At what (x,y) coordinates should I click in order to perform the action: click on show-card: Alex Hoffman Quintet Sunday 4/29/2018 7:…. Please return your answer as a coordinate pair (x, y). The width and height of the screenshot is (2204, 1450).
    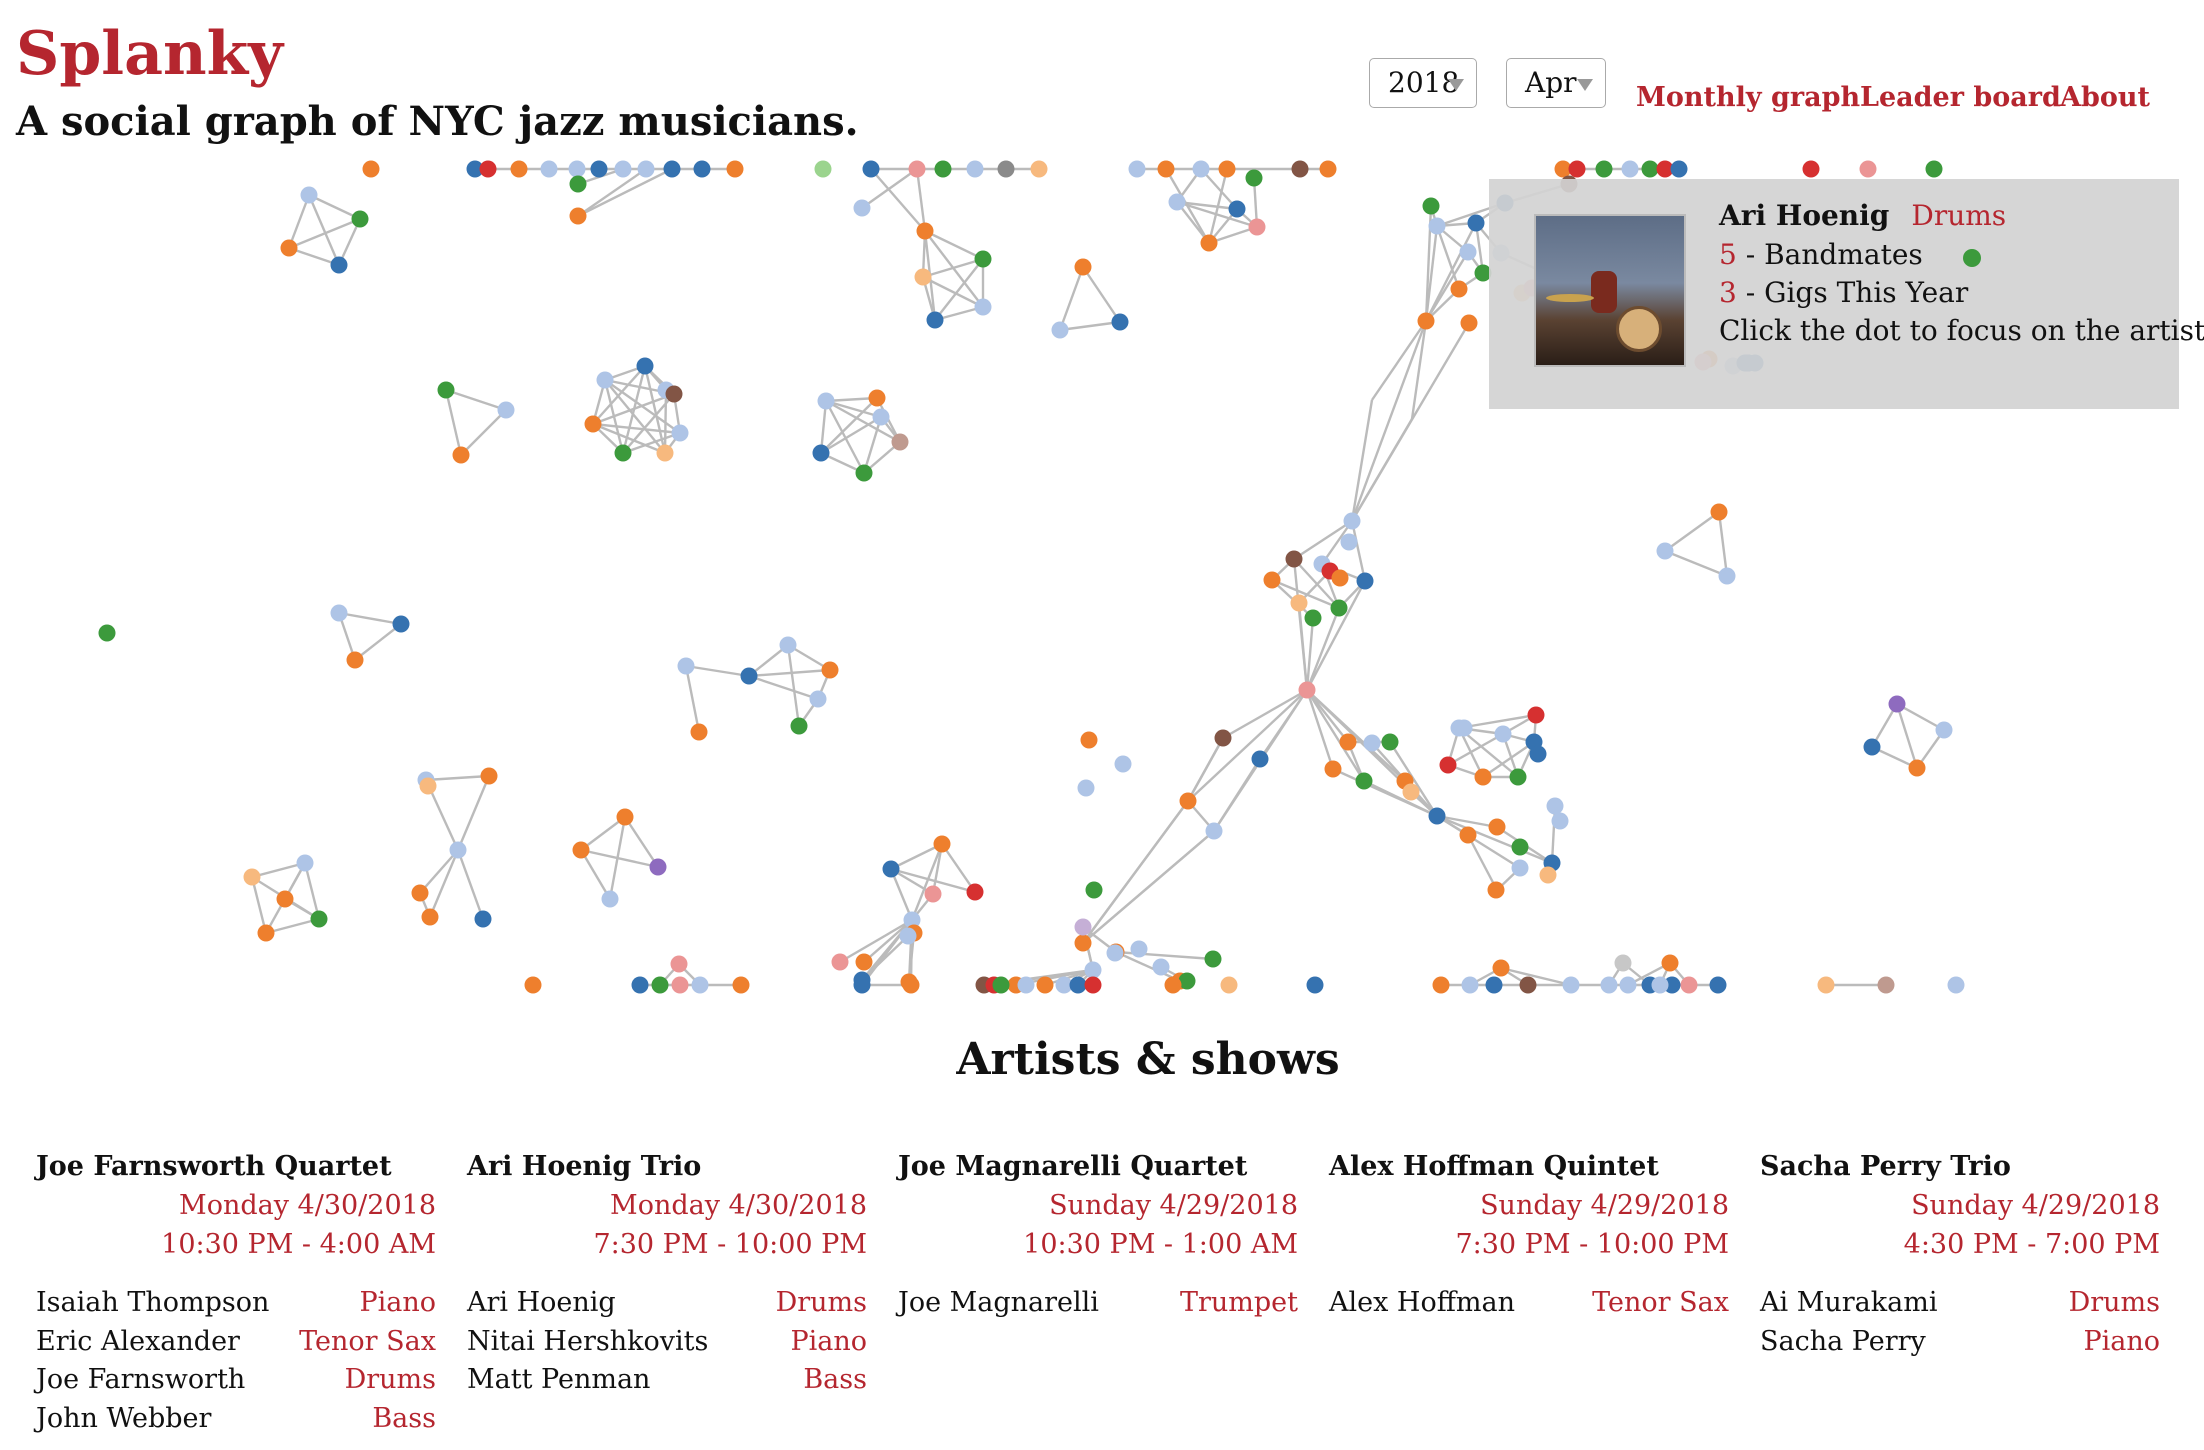
    Looking at the image, I should click on (1529, 1235).